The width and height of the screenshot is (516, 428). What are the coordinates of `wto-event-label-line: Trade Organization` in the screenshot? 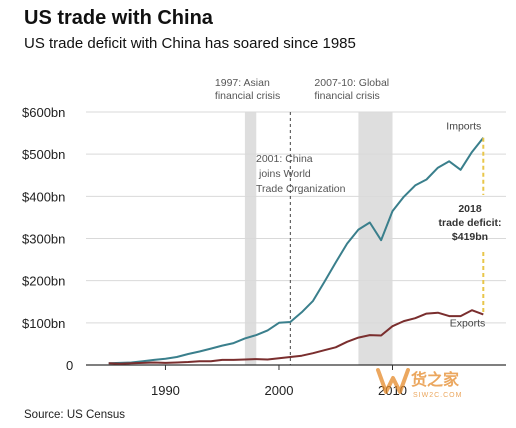 It's located at (301, 189).